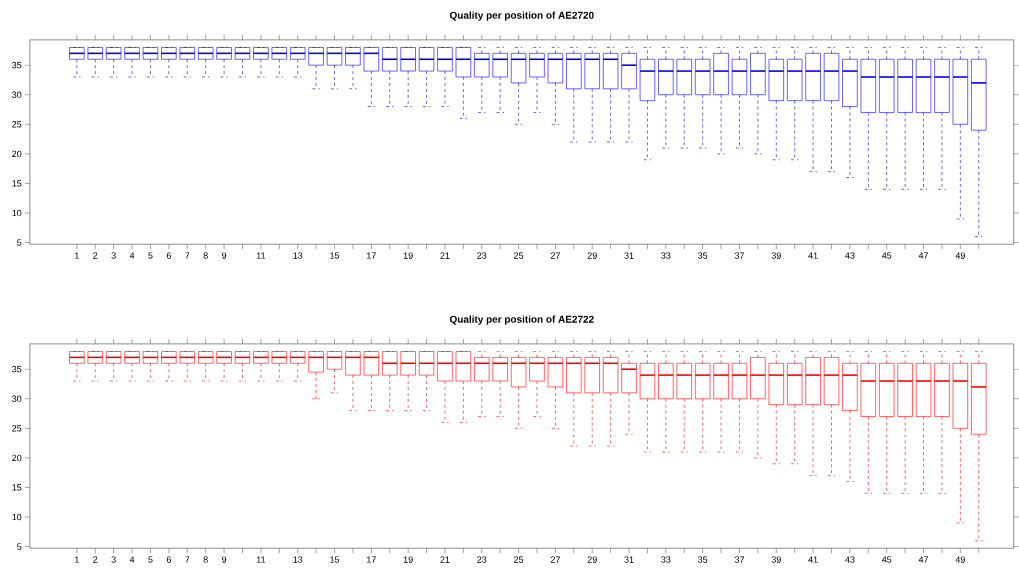 Image resolution: width=1019 pixels, height=569 pixels. What do you see at coordinates (521, 320) in the screenshot?
I see `chart-title: Quality per position of AE2722` at bounding box center [521, 320].